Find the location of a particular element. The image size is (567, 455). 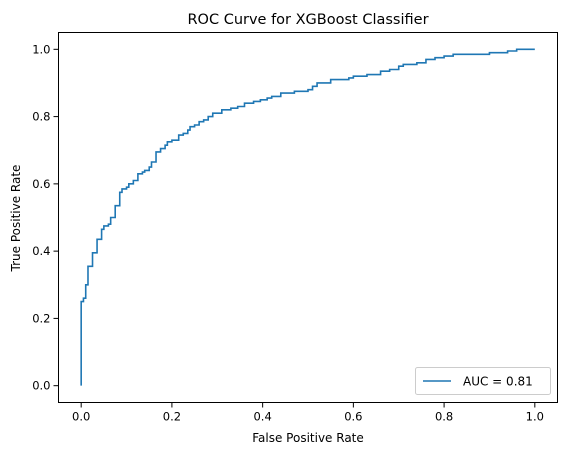

y-tick-label: 0.0 is located at coordinates (41, 386).